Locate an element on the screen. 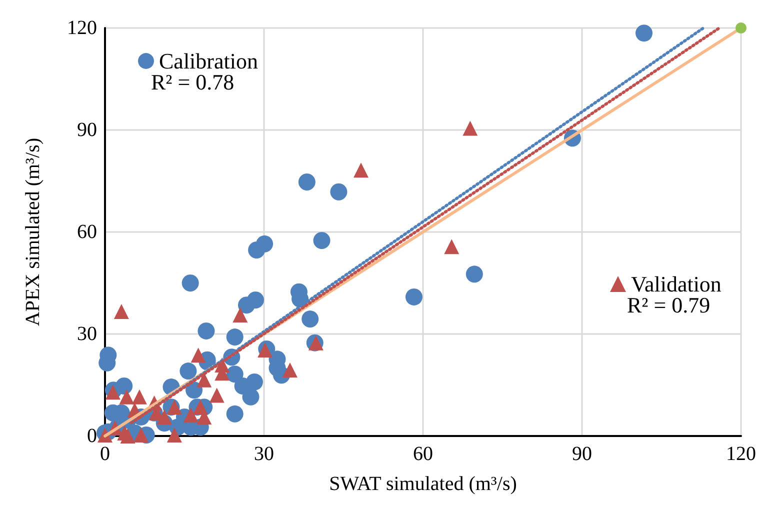  x-tick-label: 60 is located at coordinates (423, 454).